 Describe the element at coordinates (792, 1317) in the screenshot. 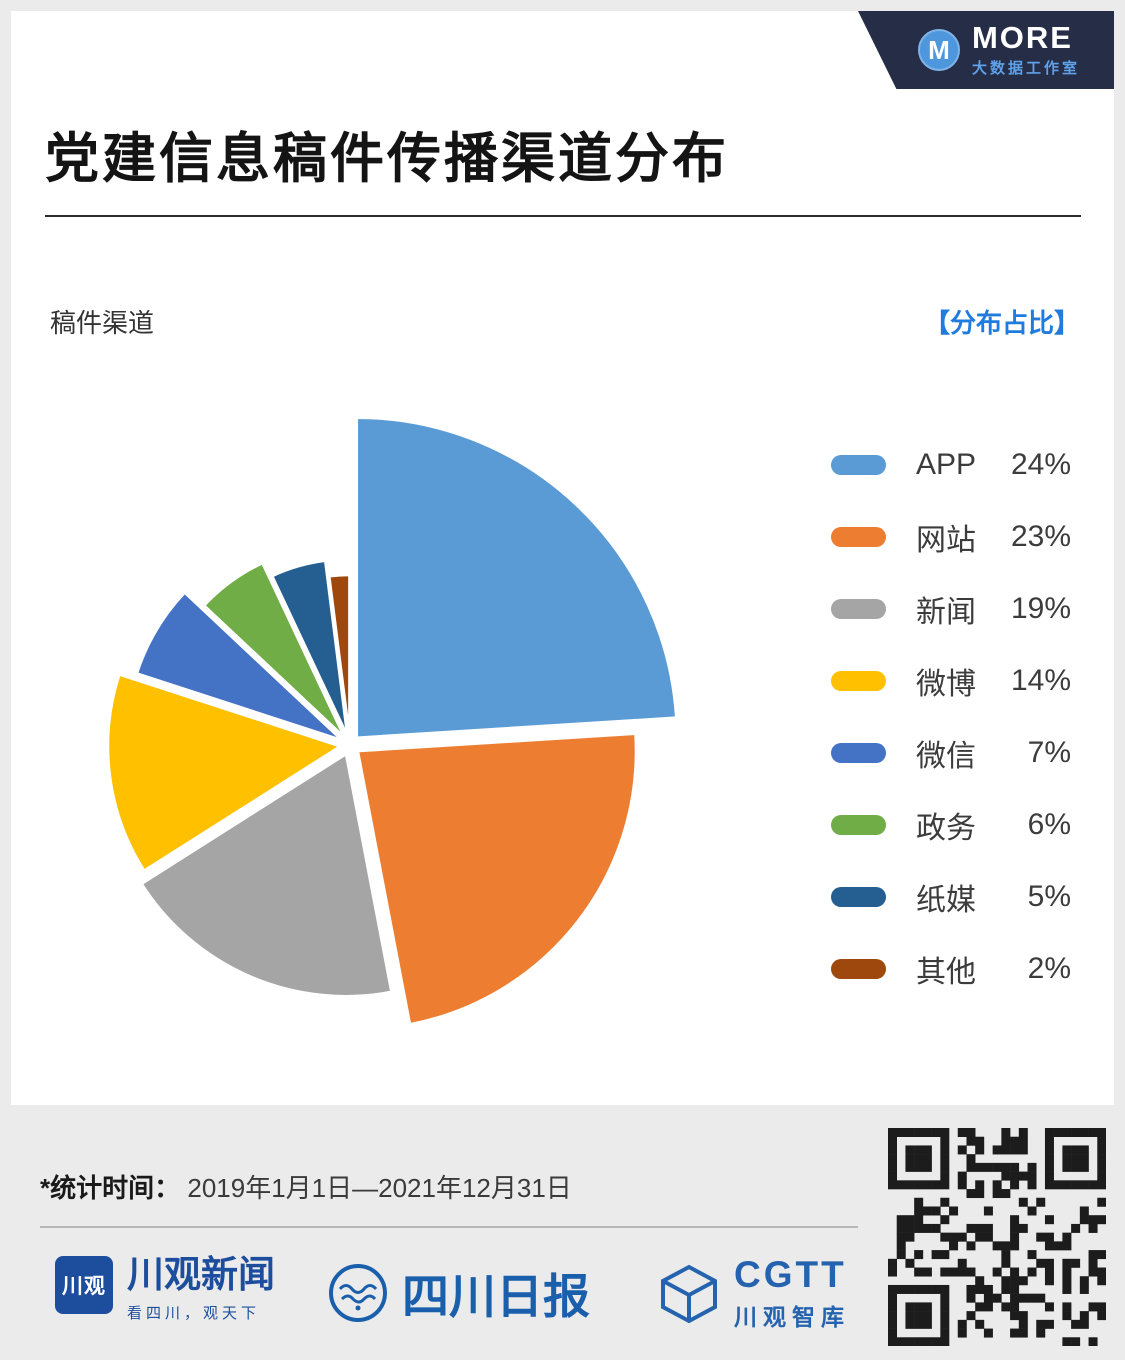

I see `cgtt-subtitle: 川观智库` at that location.